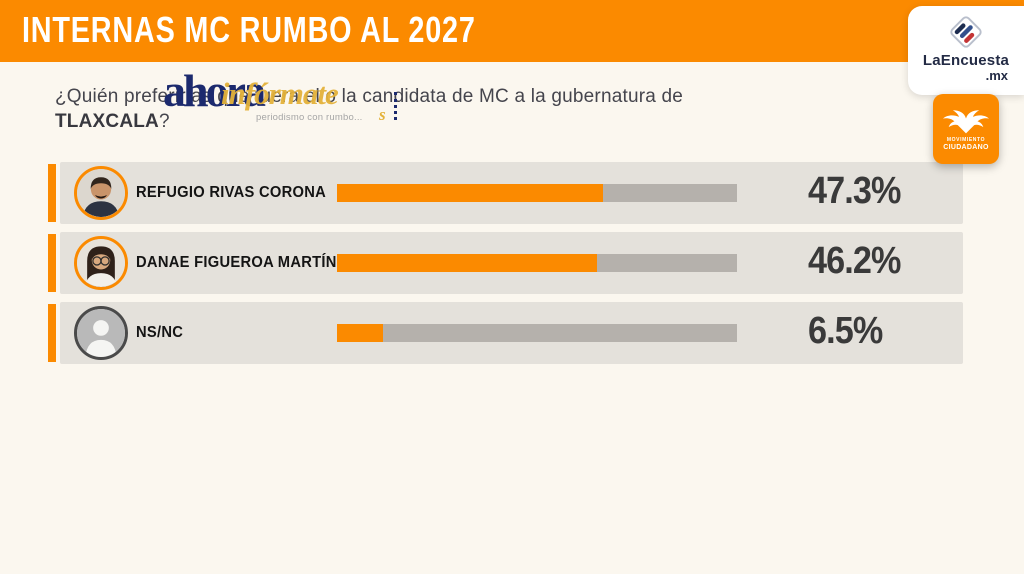 This screenshot has height=574, width=1024. Describe the element at coordinates (966, 50) in the screenshot. I see `laencuesta-logo-card: LaEncuesta .mx` at that location.